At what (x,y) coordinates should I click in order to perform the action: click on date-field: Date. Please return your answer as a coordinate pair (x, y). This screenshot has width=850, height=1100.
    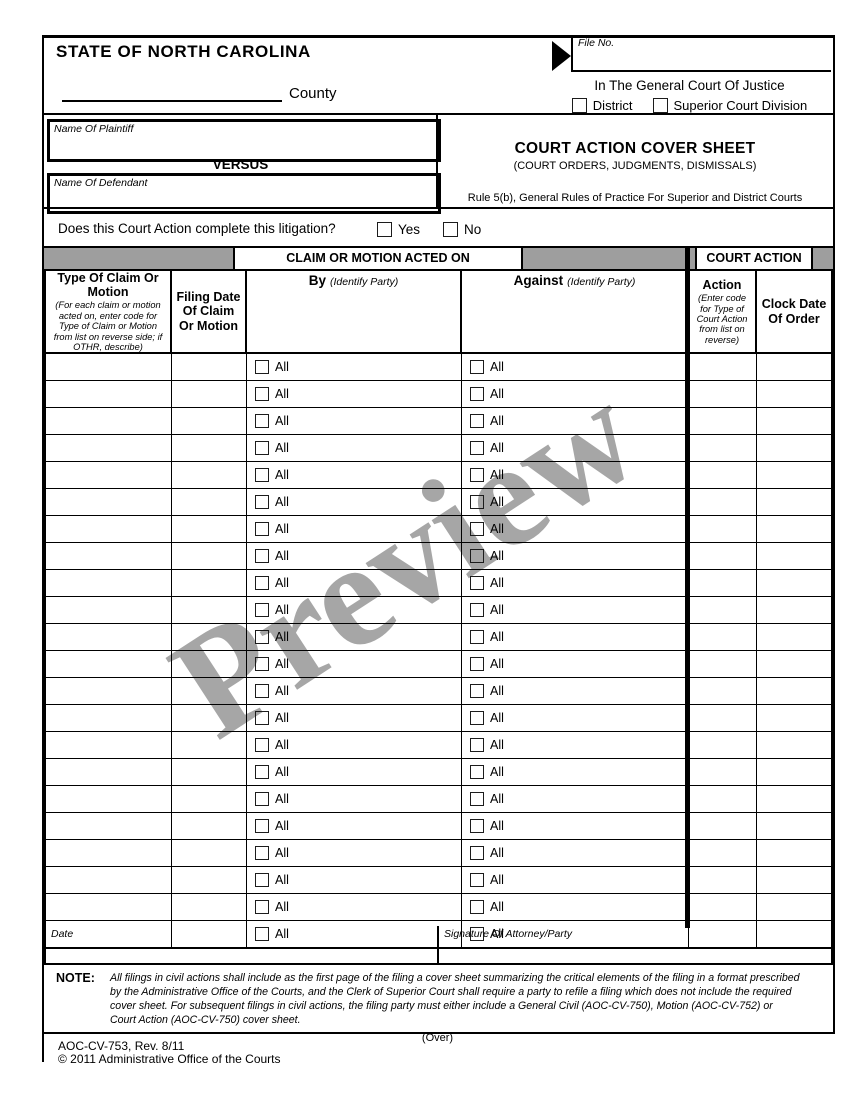
    Looking at the image, I should click on (242, 944).